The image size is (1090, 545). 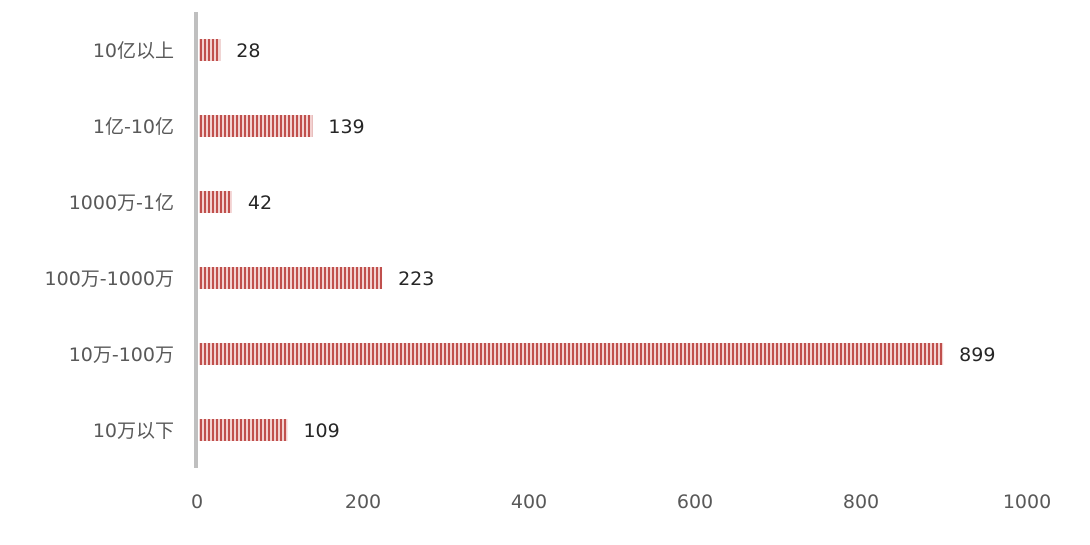 I want to click on data-label: 28, so click(x=248, y=51).